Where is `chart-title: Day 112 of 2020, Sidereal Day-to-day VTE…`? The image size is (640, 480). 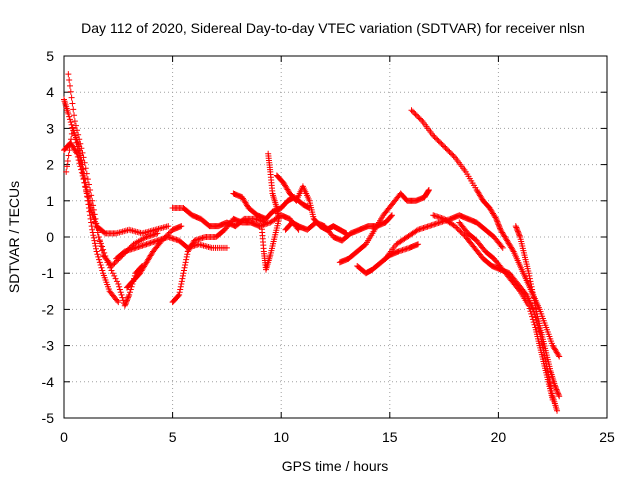
chart-title: Day 112 of 2020, Sidereal Day-to-day VTE… is located at coordinates (333, 28).